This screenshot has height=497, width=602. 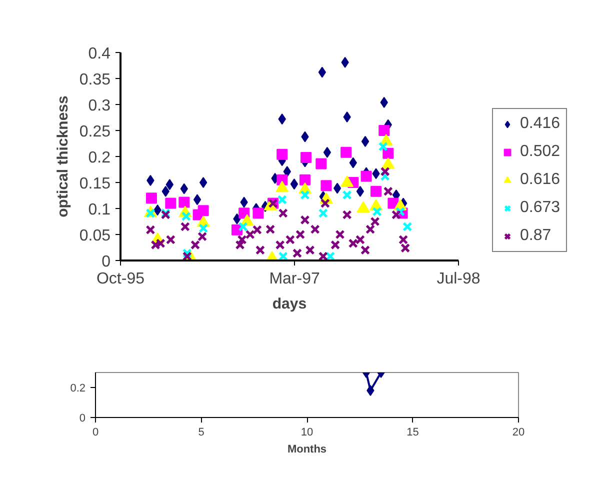 I want to click on legend-label: 0.616, so click(x=540, y=180).